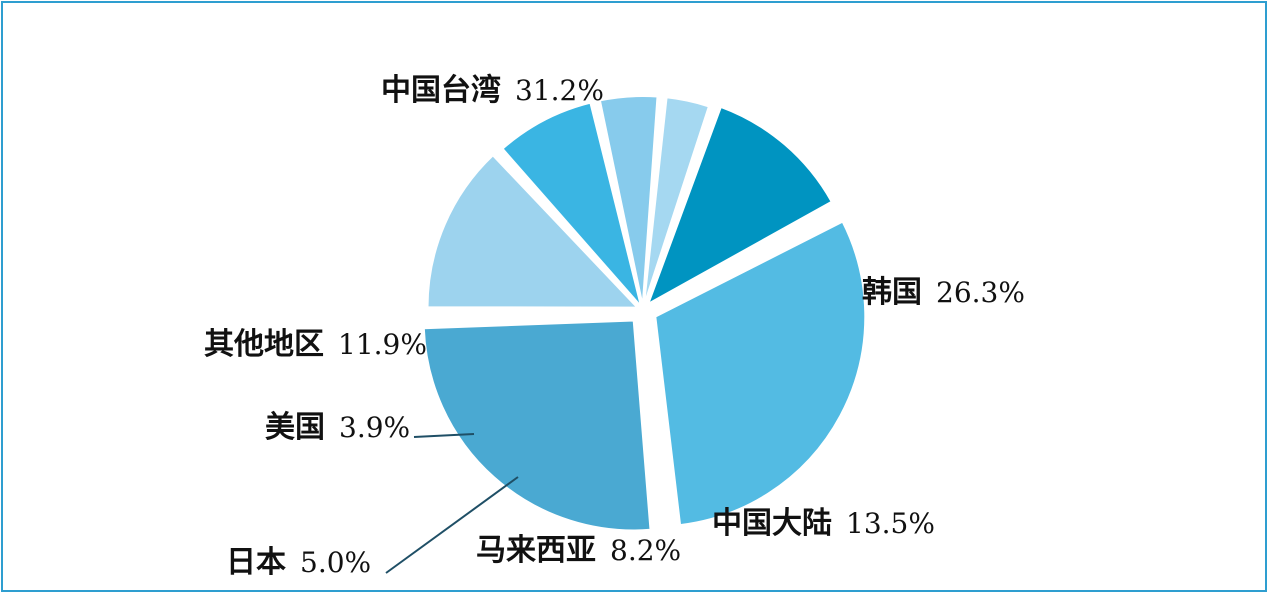 The image size is (1272, 597). Describe the element at coordinates (645, 550) in the screenshot. I see `slice-label-value: 8.2%` at that location.